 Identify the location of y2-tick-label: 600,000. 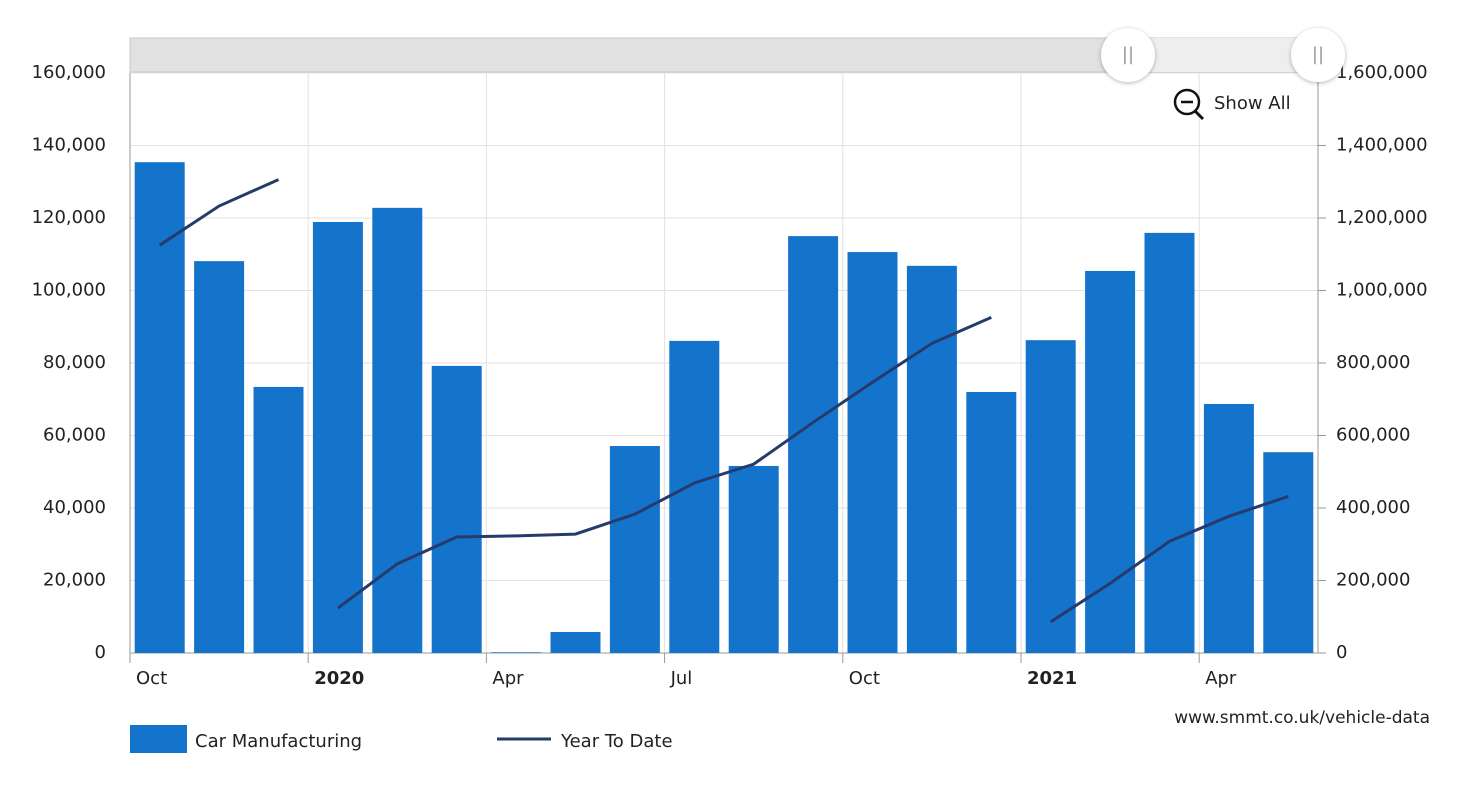
(1373, 435).